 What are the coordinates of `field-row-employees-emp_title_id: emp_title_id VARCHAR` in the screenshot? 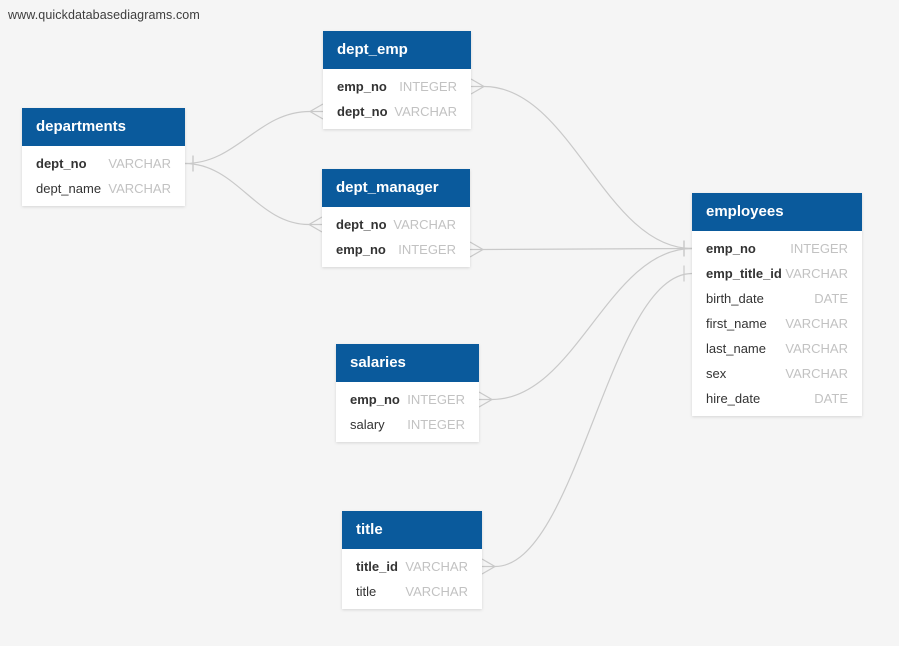 It's located at (777, 273).